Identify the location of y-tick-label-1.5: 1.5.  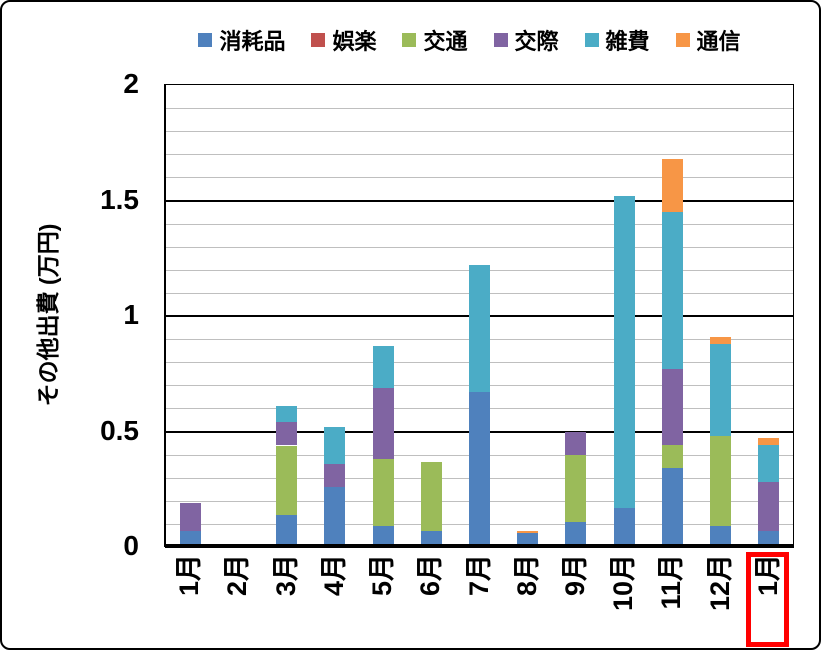
(119, 199).